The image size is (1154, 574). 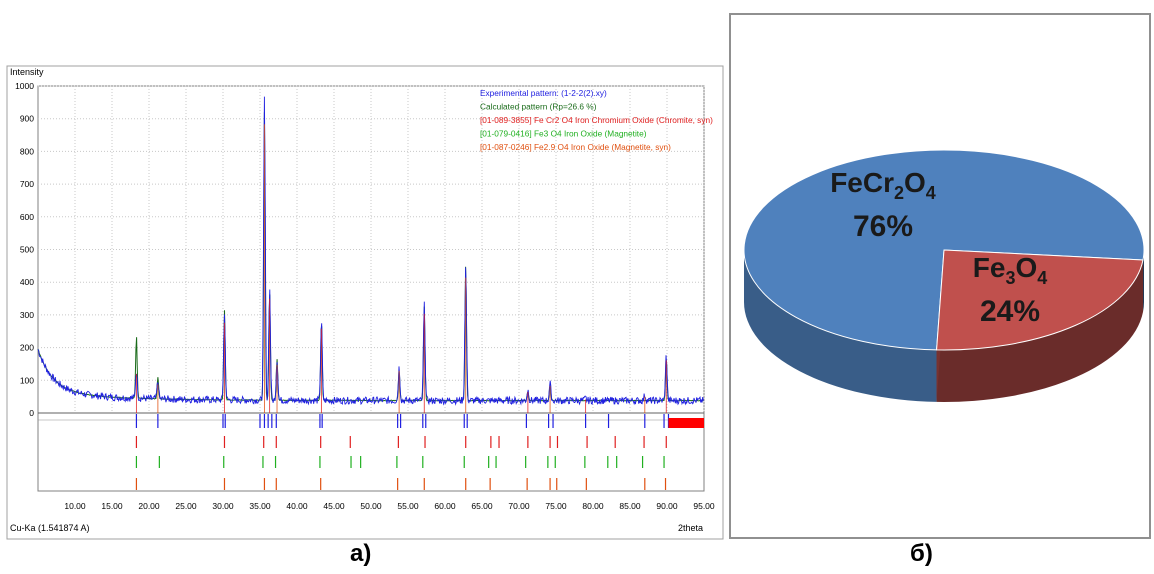 I want to click on radiation-label: Cu-Ka (1.541874 A), so click(x=50, y=528).